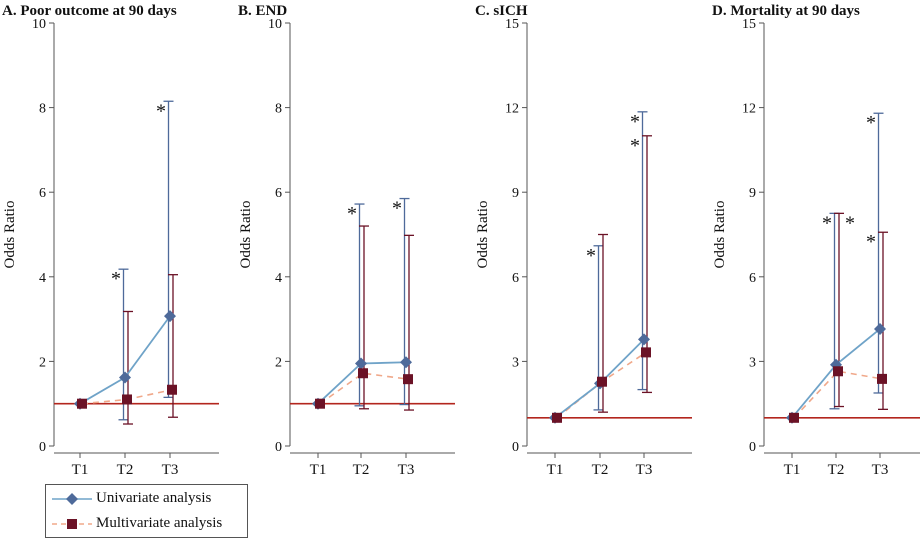  Describe the element at coordinates (501, 11) in the screenshot. I see `panel-title: C. sICH` at that location.